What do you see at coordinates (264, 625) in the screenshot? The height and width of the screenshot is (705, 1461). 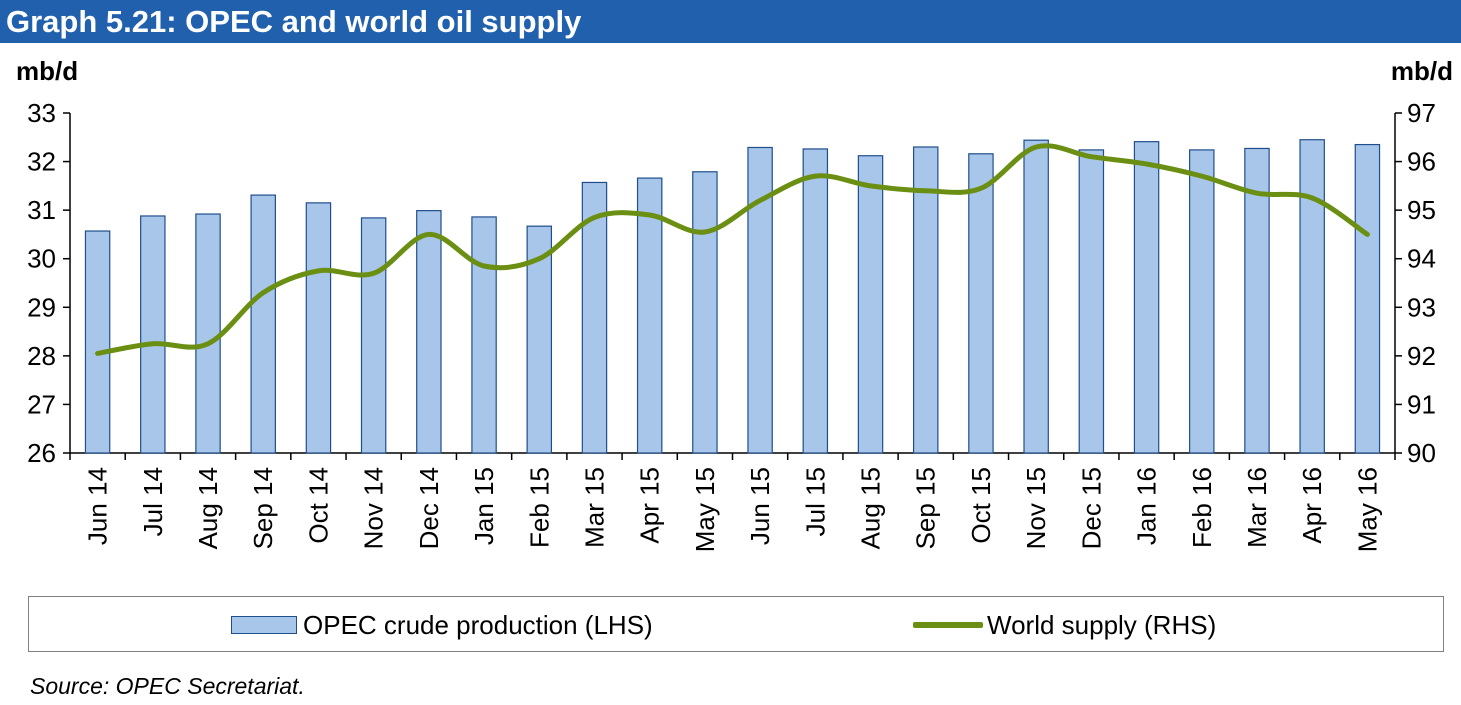 I see `legend-bar-swatch` at bounding box center [264, 625].